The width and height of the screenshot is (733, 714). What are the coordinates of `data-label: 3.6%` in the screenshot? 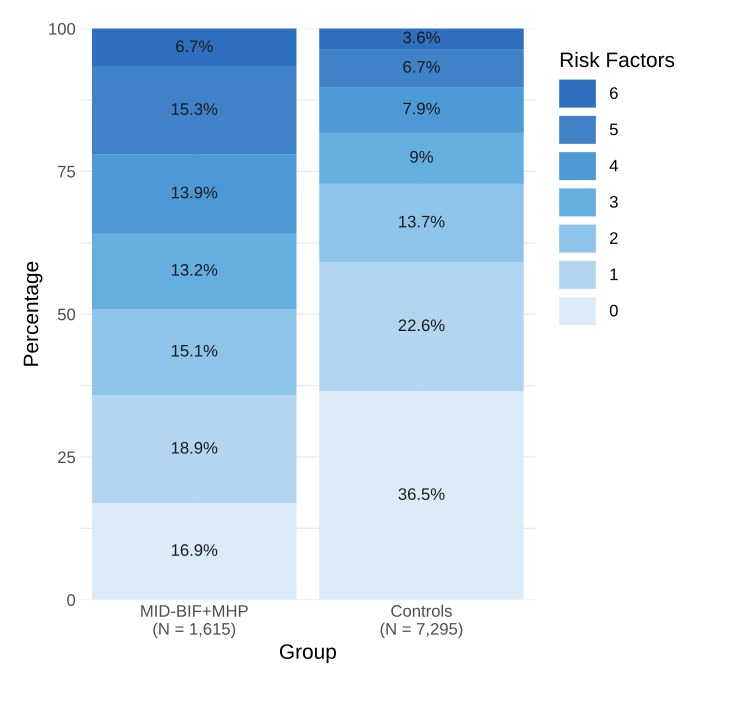 It's located at (421, 38).